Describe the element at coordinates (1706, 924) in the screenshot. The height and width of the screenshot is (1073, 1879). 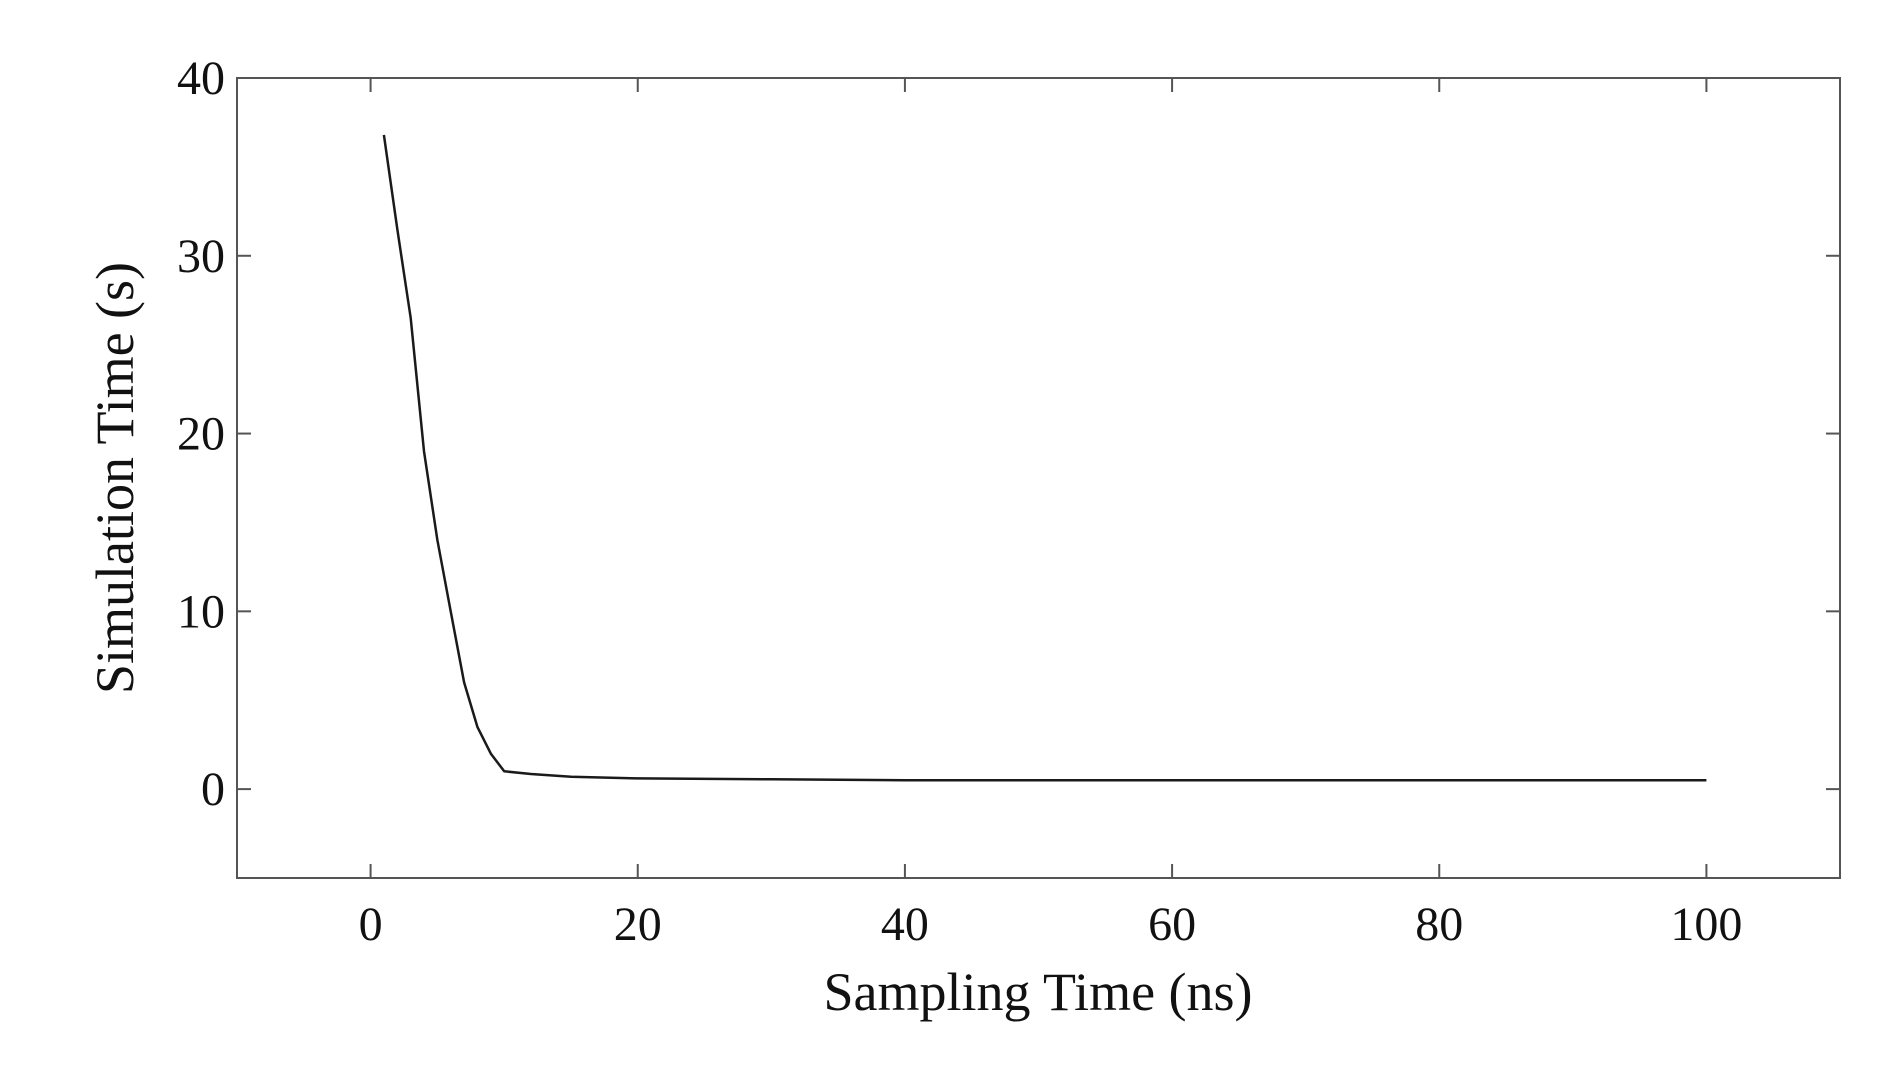
I see `x-tick-label: 100` at that location.